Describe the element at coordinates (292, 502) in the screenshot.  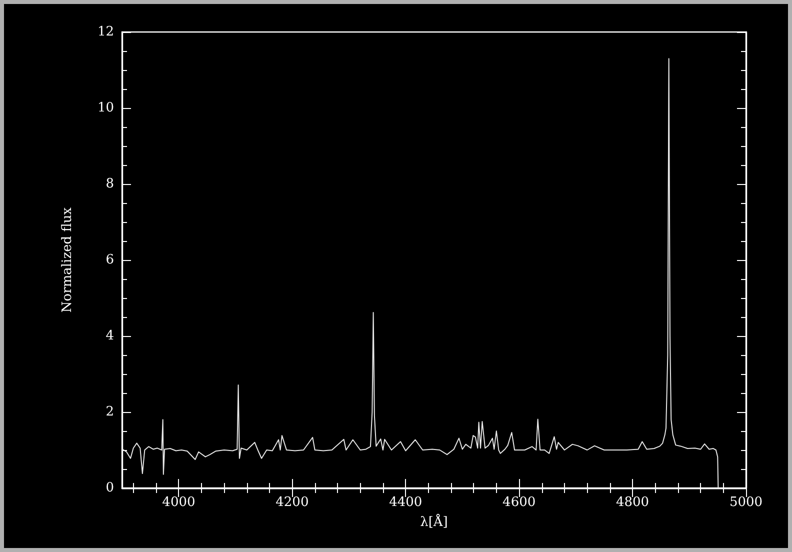
I see `x-tick-label: 4200` at that location.